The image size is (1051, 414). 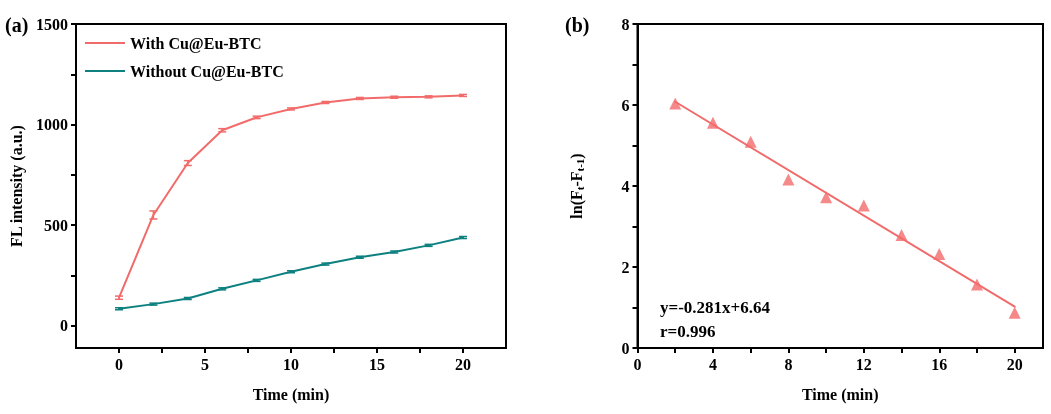 I want to click on x-tick-label: 4, so click(x=712, y=364).